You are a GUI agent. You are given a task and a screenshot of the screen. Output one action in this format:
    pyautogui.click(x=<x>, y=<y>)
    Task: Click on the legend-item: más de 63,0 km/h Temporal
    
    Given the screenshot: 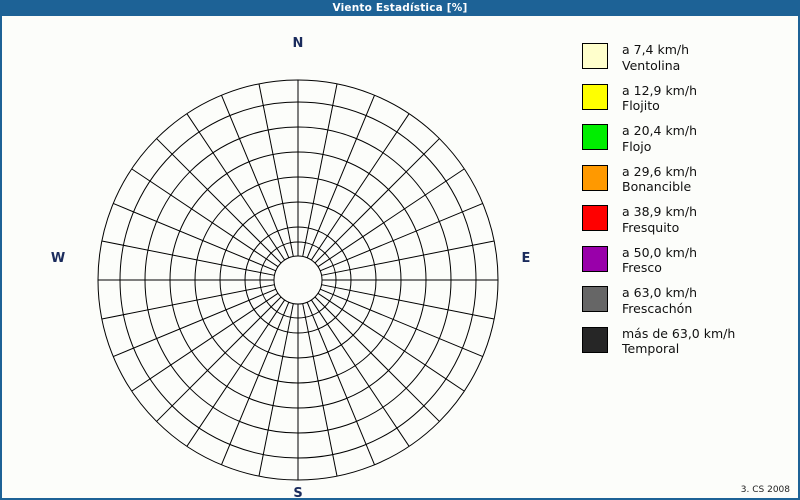 What is the action you would take?
    pyautogui.click(x=687, y=341)
    